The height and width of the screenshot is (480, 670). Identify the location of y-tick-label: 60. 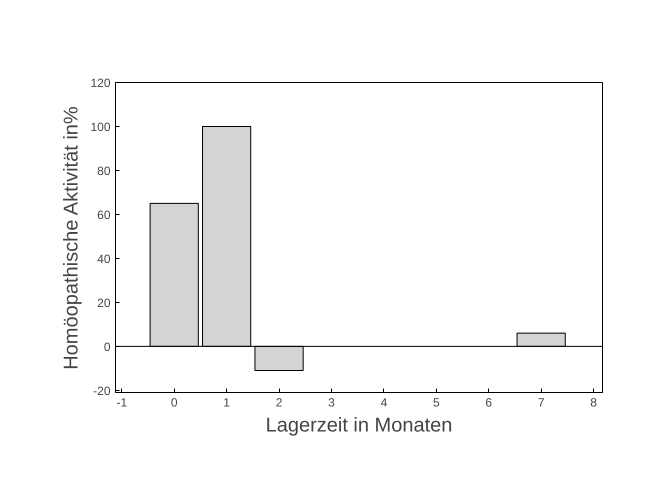
(104, 215).